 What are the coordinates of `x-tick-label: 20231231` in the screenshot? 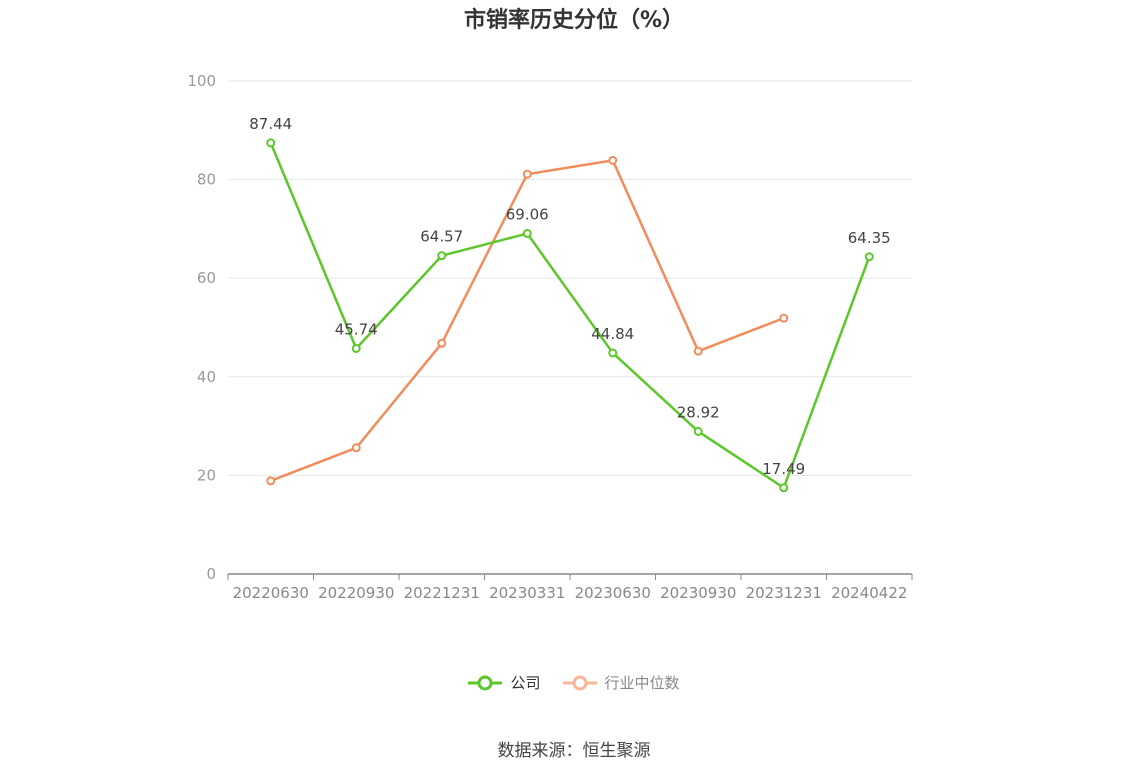 It's located at (784, 593).